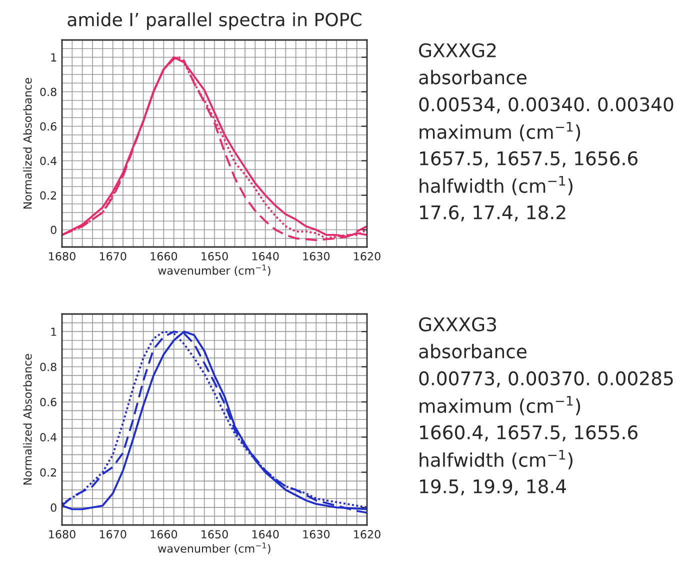 Image resolution: width=681 pixels, height=565 pixels. I want to click on text: 17.6, 17.4, 18.2, so click(493, 213).